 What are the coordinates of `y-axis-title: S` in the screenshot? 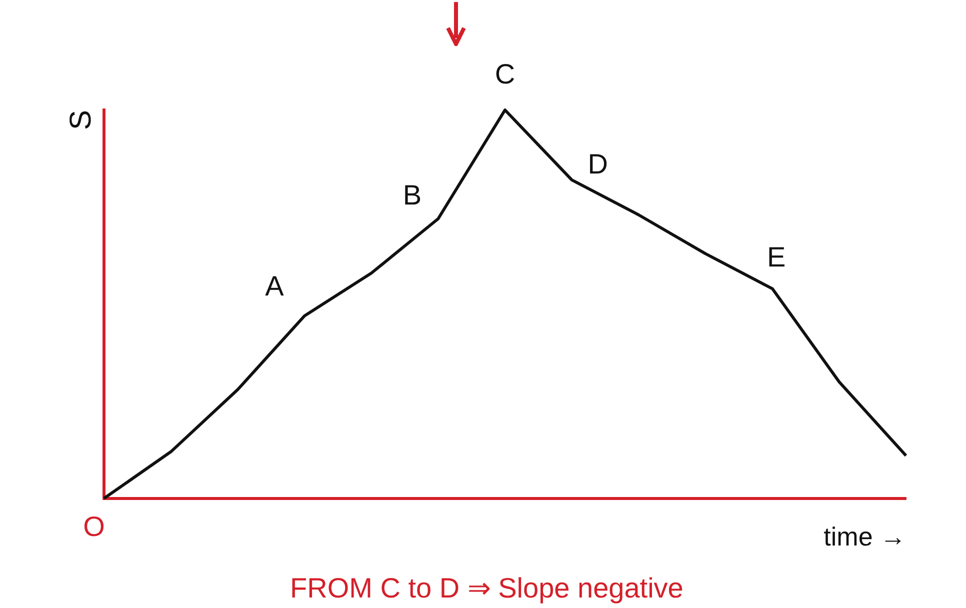 It's located at (81, 120).